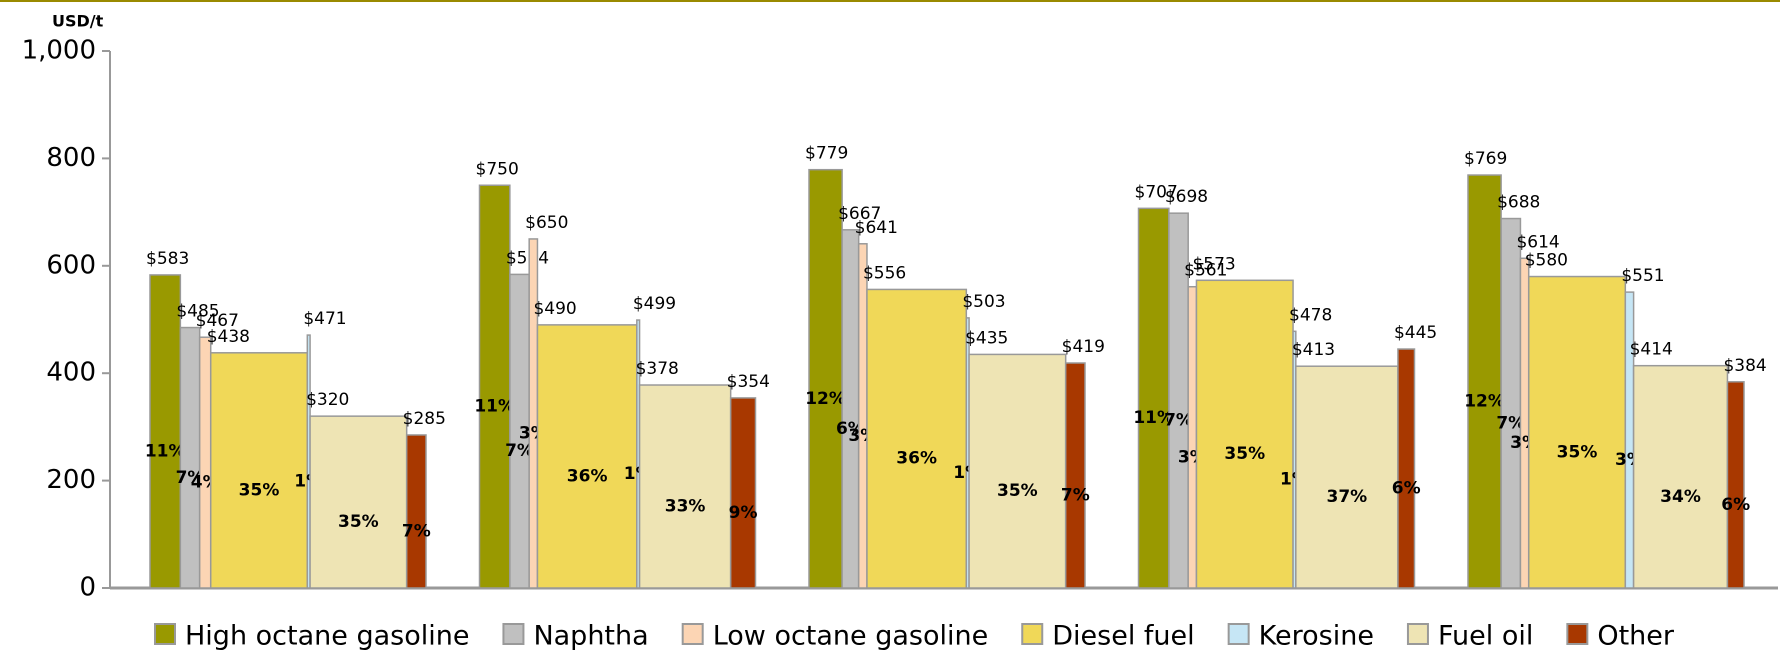 The image size is (1780, 653). I want to click on value-label: $354, so click(748, 382).